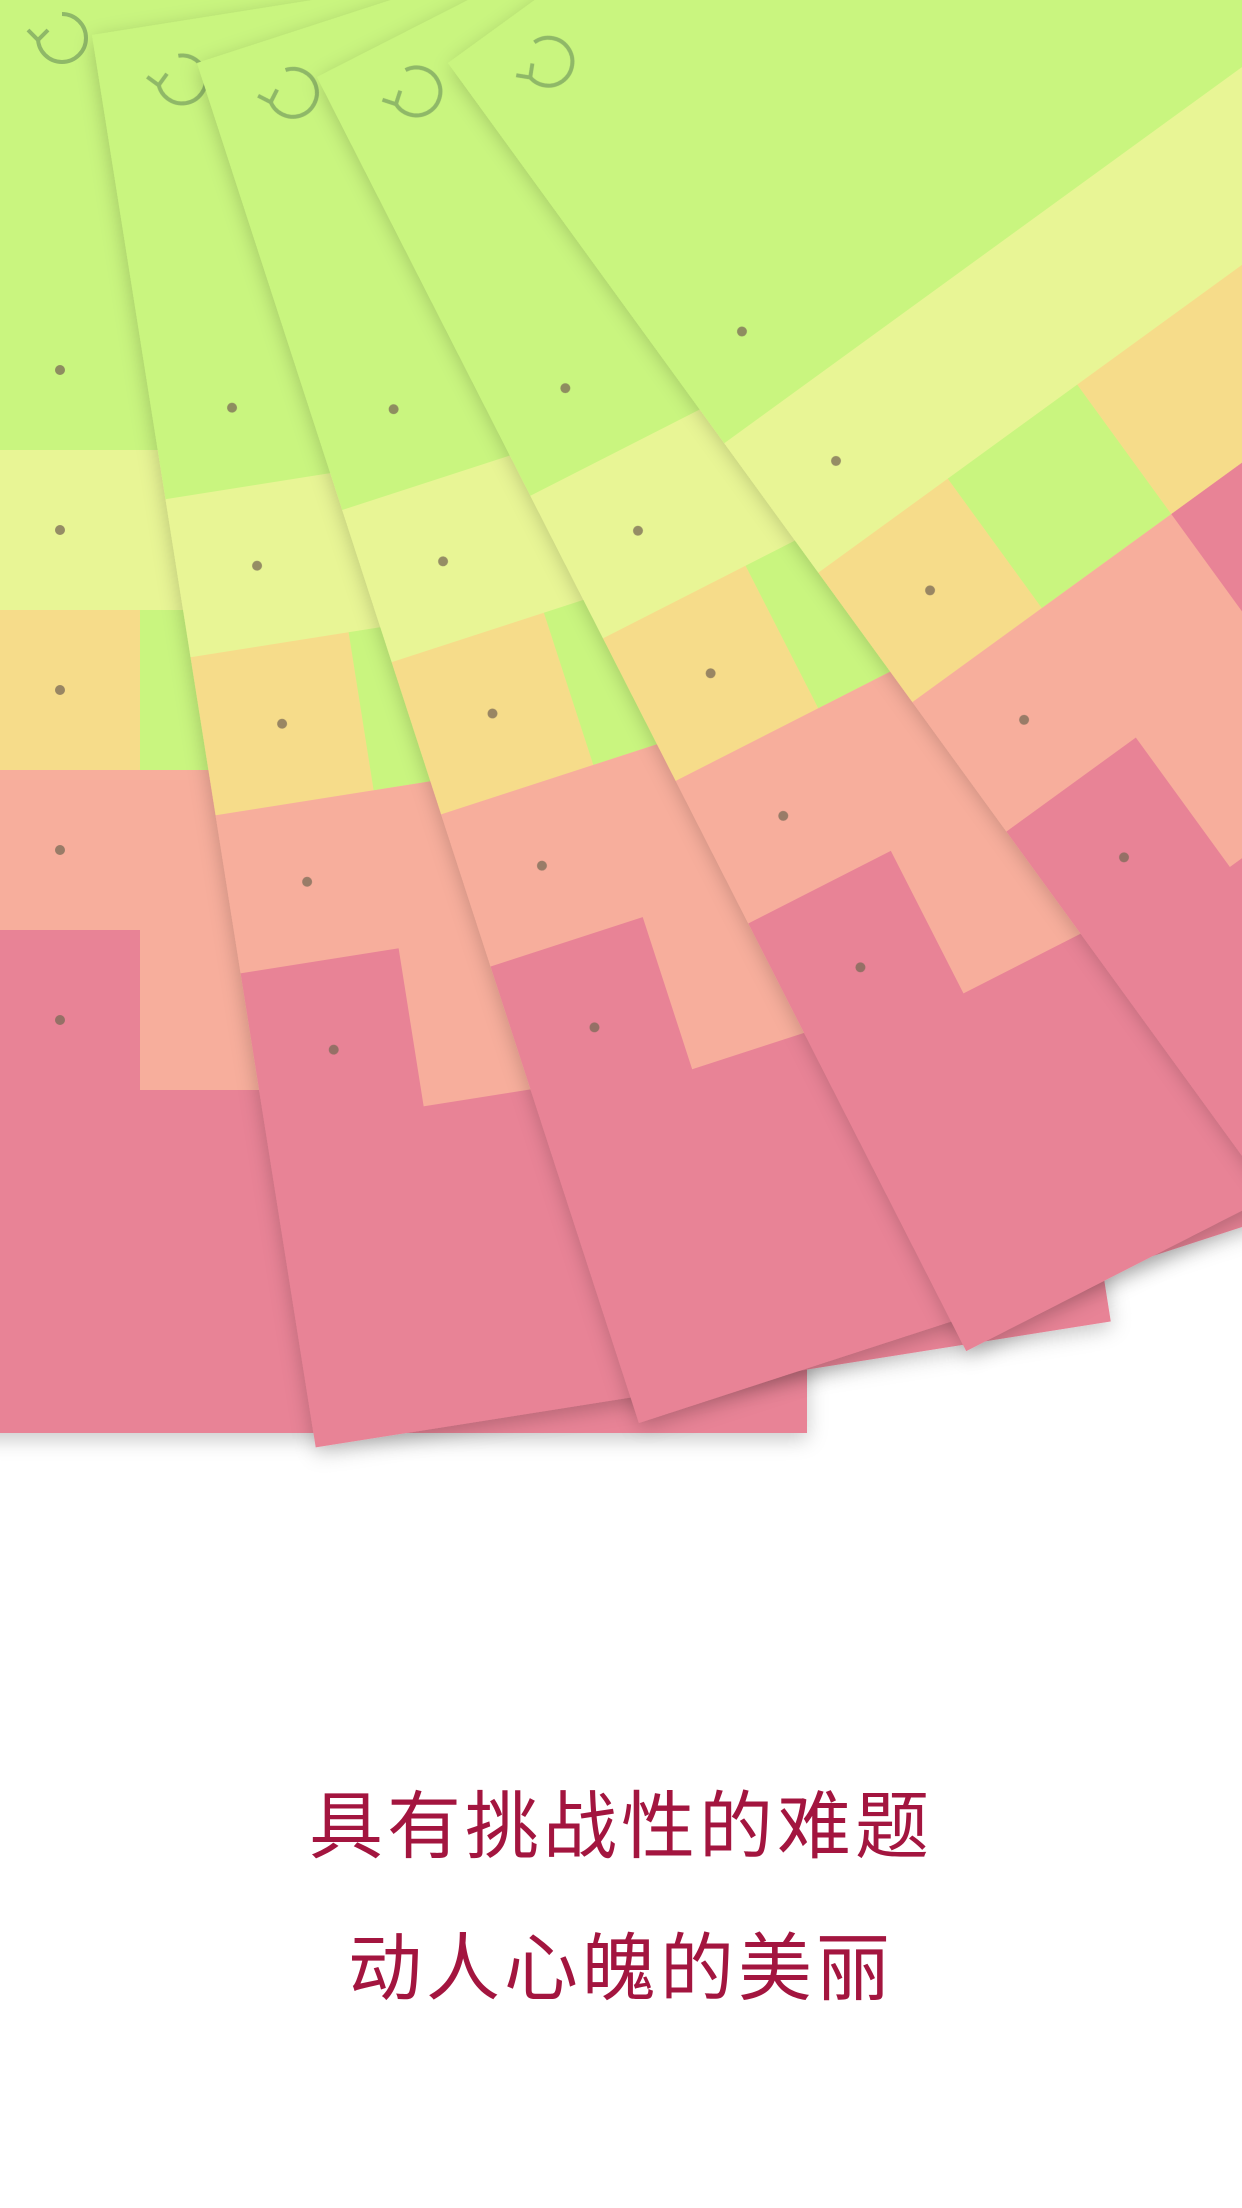 The image size is (1242, 2208). What do you see at coordinates (621, 1827) in the screenshot?
I see `caption-line-1: 具有挑战性的难题` at bounding box center [621, 1827].